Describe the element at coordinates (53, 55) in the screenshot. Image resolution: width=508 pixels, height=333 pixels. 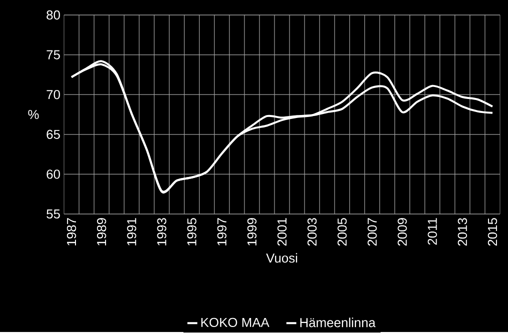
I see `y-tick-label: 75` at that location.